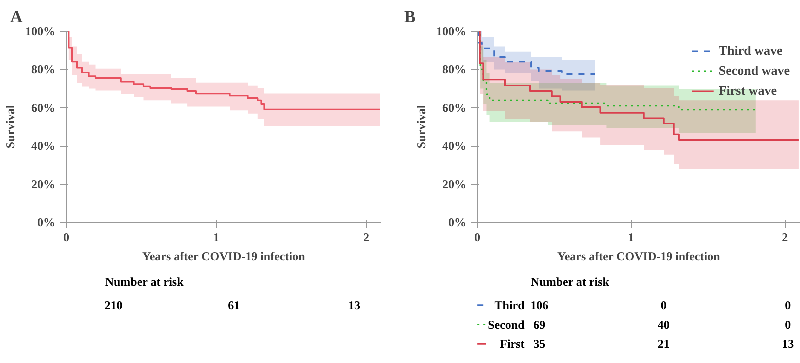 The height and width of the screenshot is (363, 800). Describe the element at coordinates (539, 305) in the screenshot. I see `text: 106` at that location.